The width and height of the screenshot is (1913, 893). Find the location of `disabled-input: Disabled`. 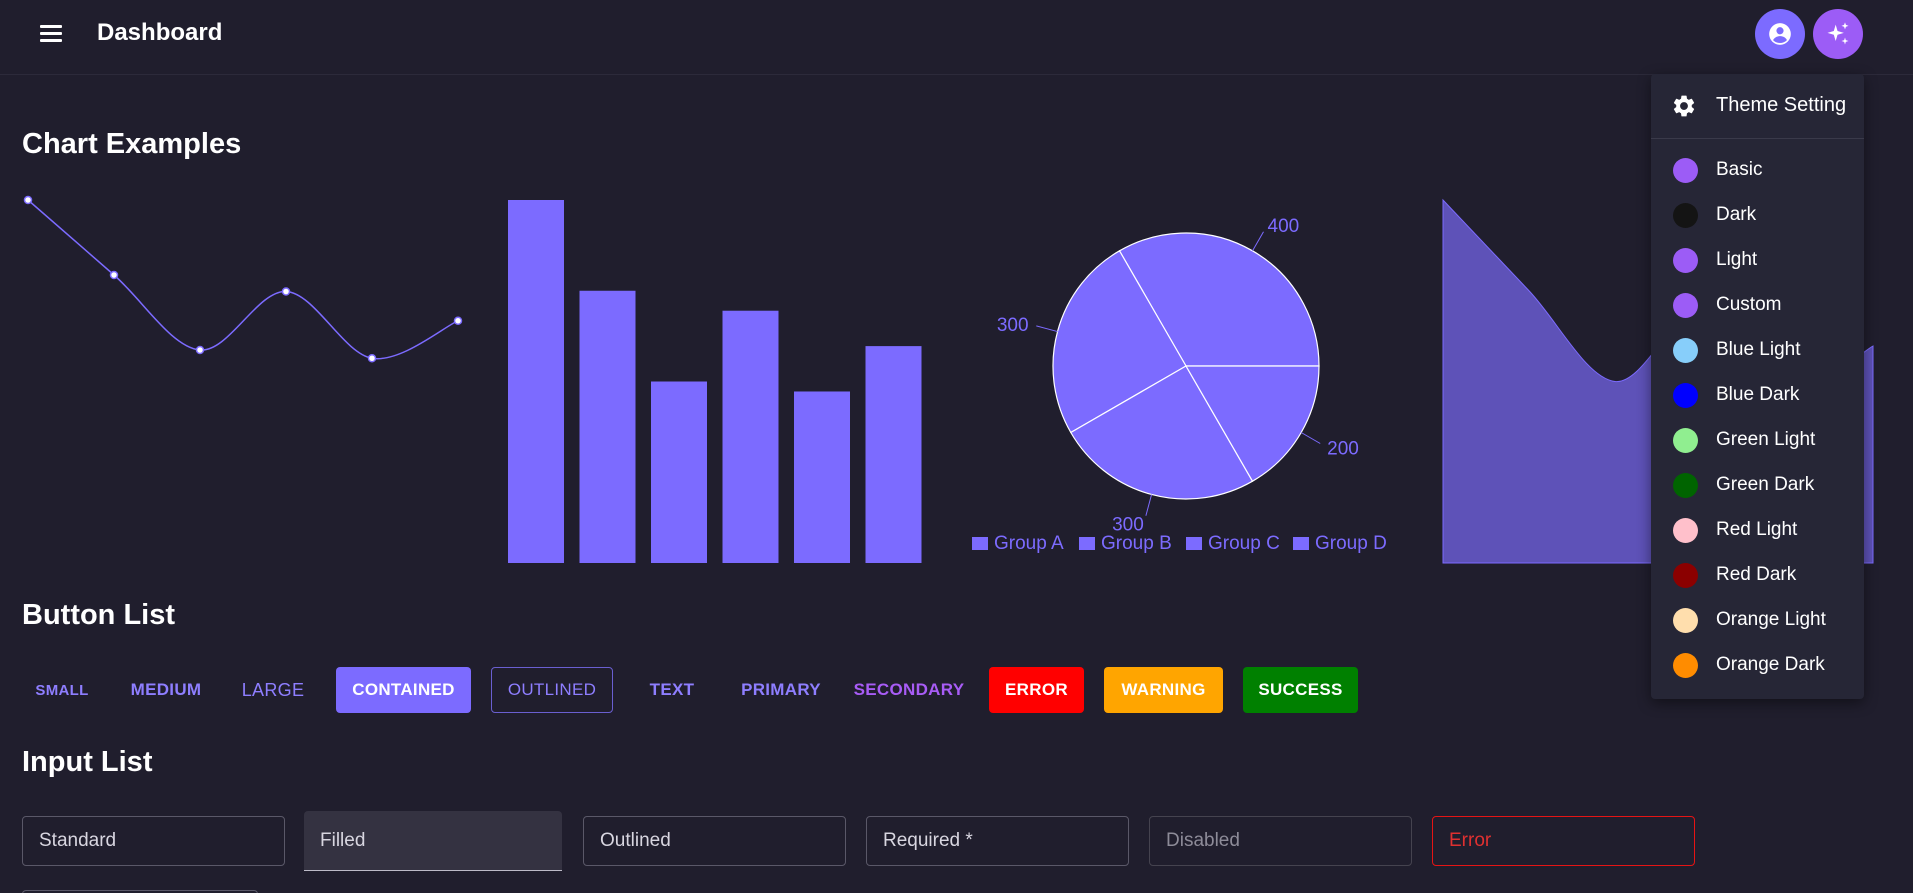

disabled-input: Disabled is located at coordinates (1280, 841).